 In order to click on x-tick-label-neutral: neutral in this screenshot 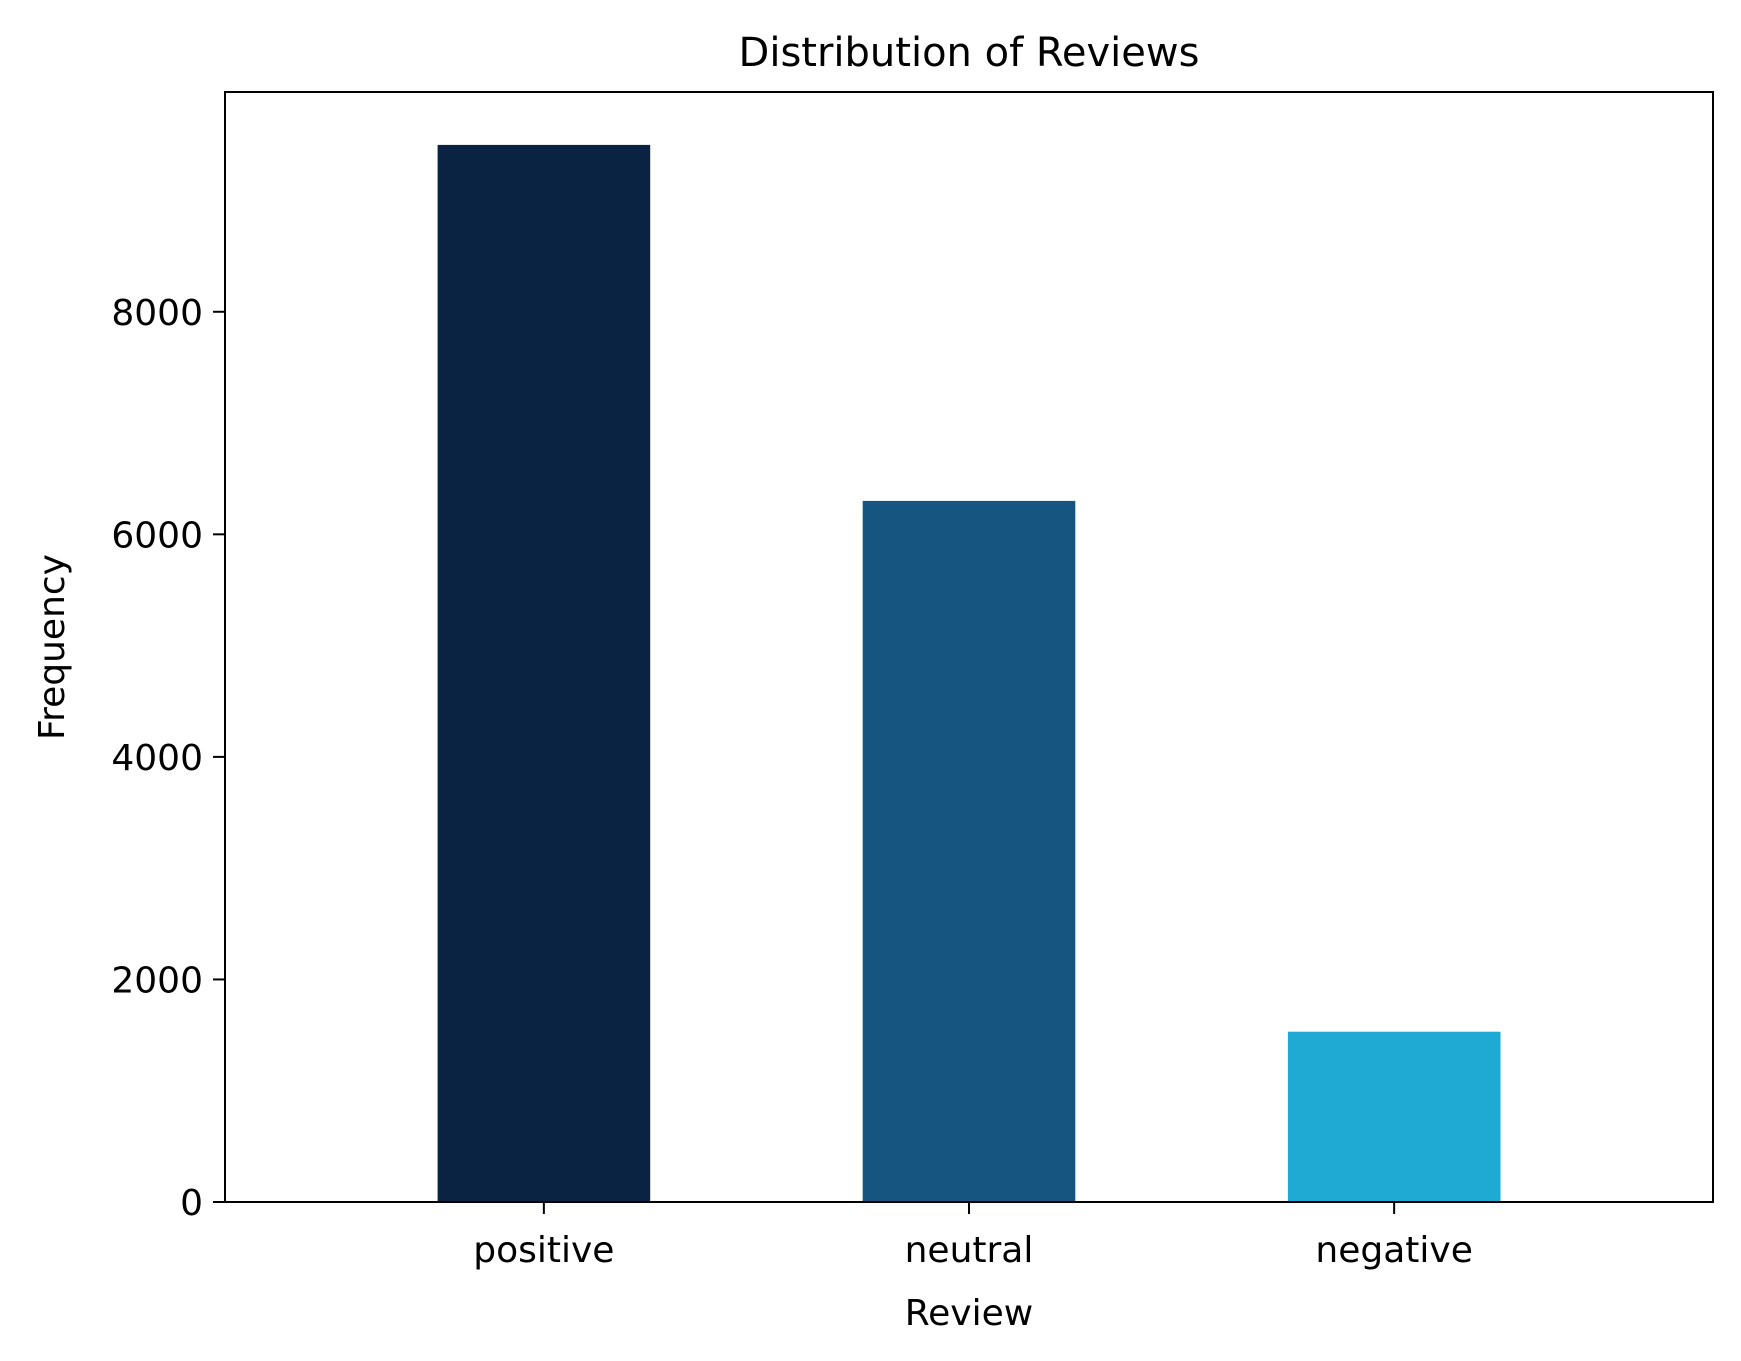, I will do `click(969, 1250)`.